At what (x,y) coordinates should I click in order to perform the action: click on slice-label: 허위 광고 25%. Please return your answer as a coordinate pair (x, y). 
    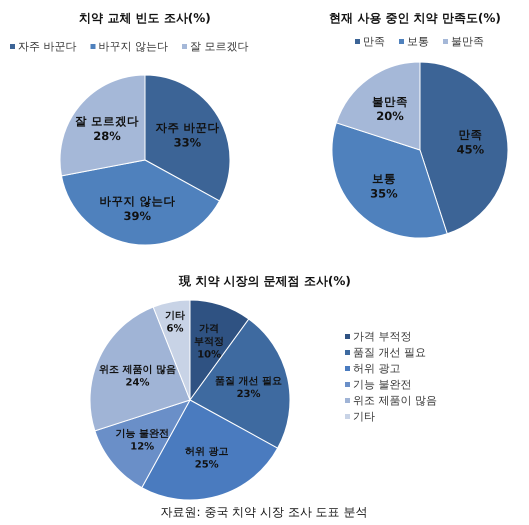
    Looking at the image, I should click on (206, 458).